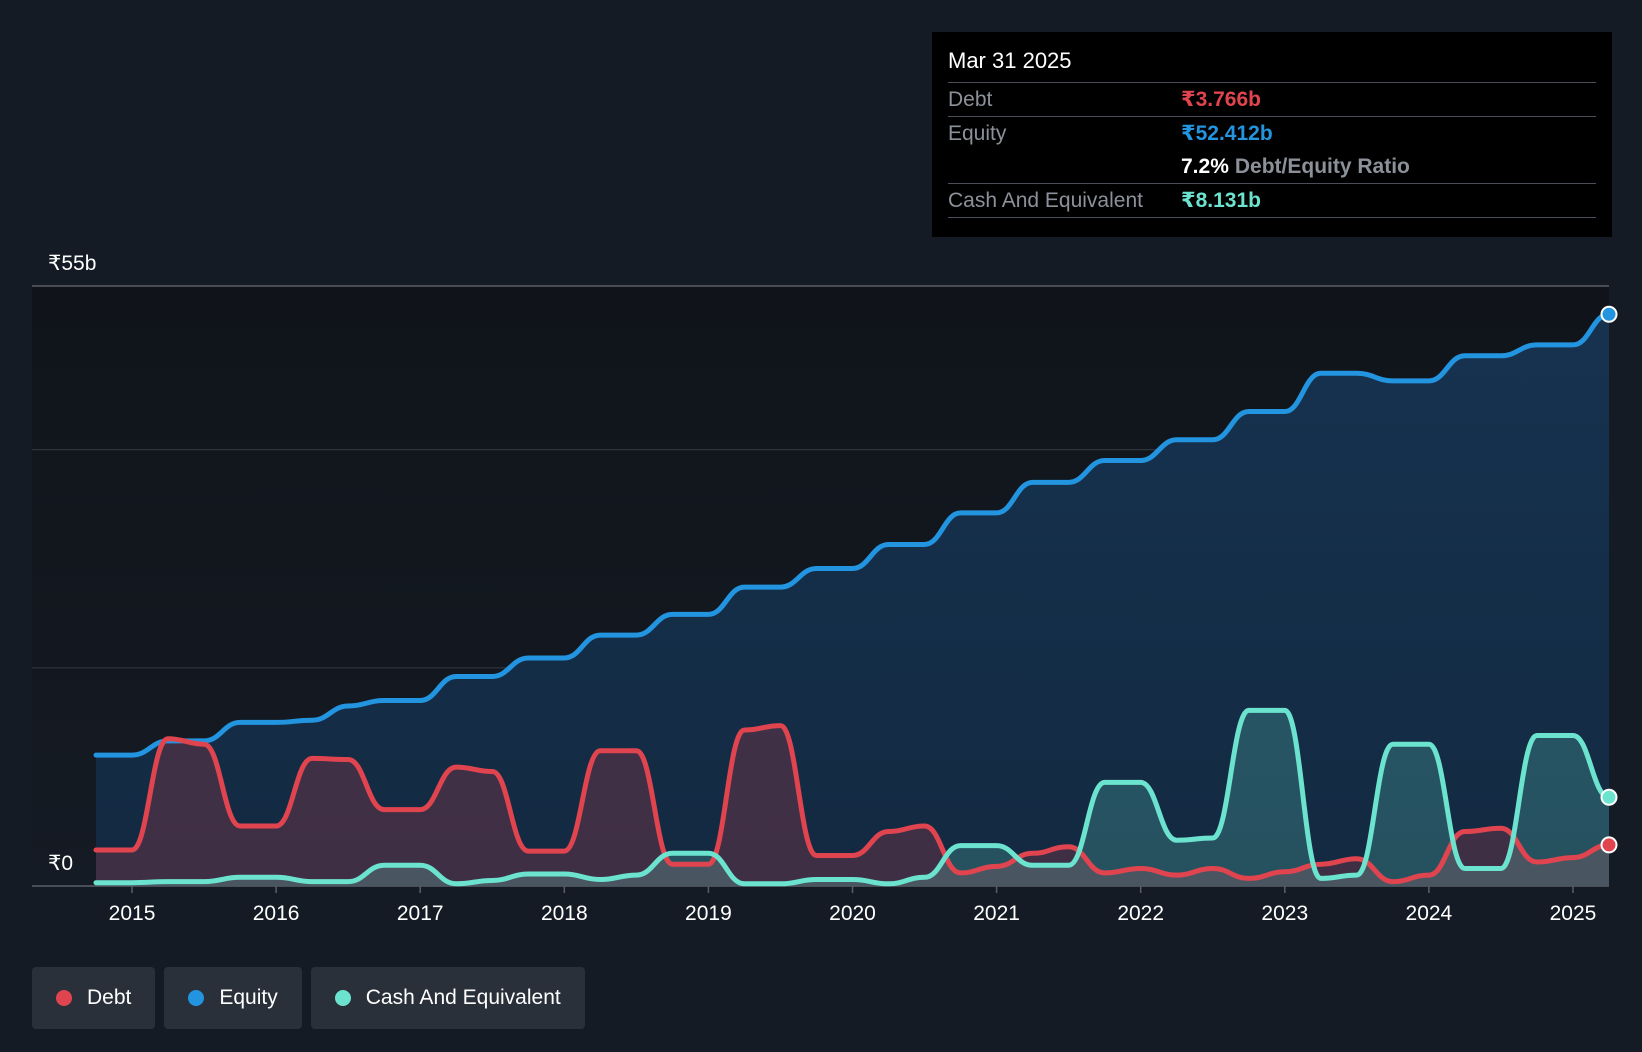 The image size is (1642, 1052). What do you see at coordinates (852, 913) in the screenshot?
I see `x-tick-label: 2020` at bounding box center [852, 913].